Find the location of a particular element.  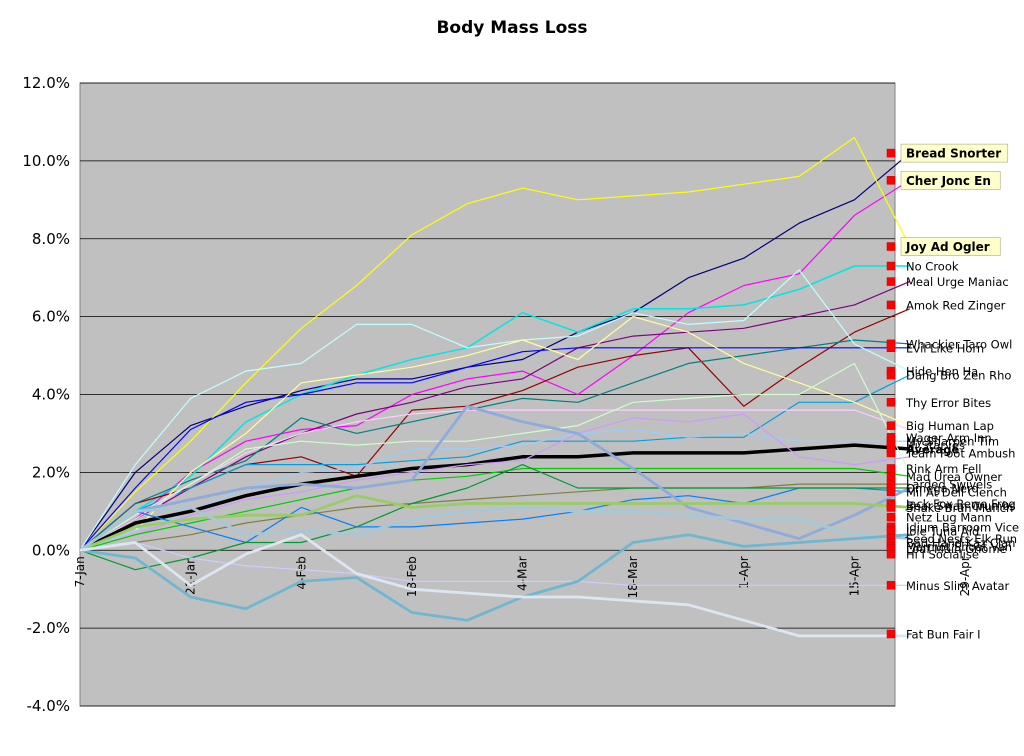

series-label: No Crook is located at coordinates (932, 267).